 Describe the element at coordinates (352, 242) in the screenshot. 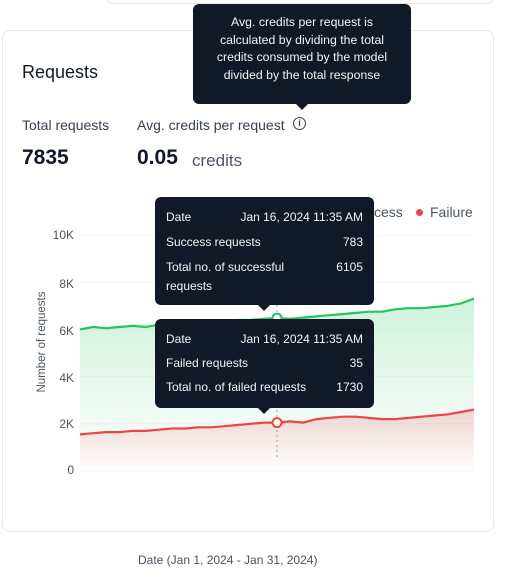

I see `tooltip-success-value: 783` at that location.